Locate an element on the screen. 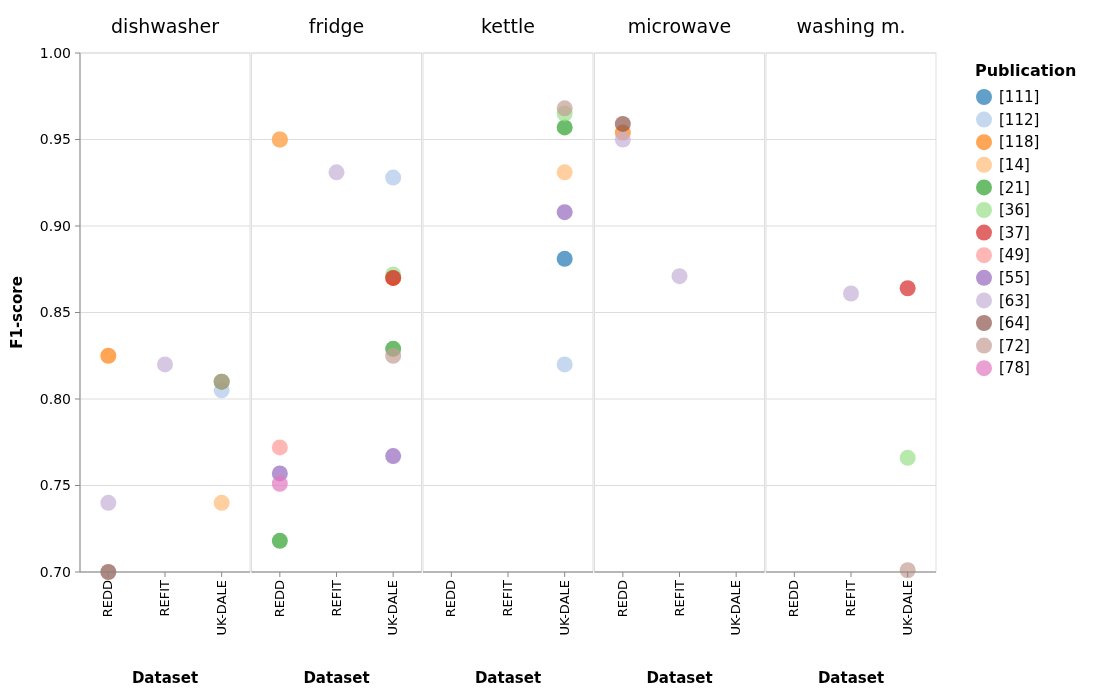  chart-title: kettle is located at coordinates (508, 26).